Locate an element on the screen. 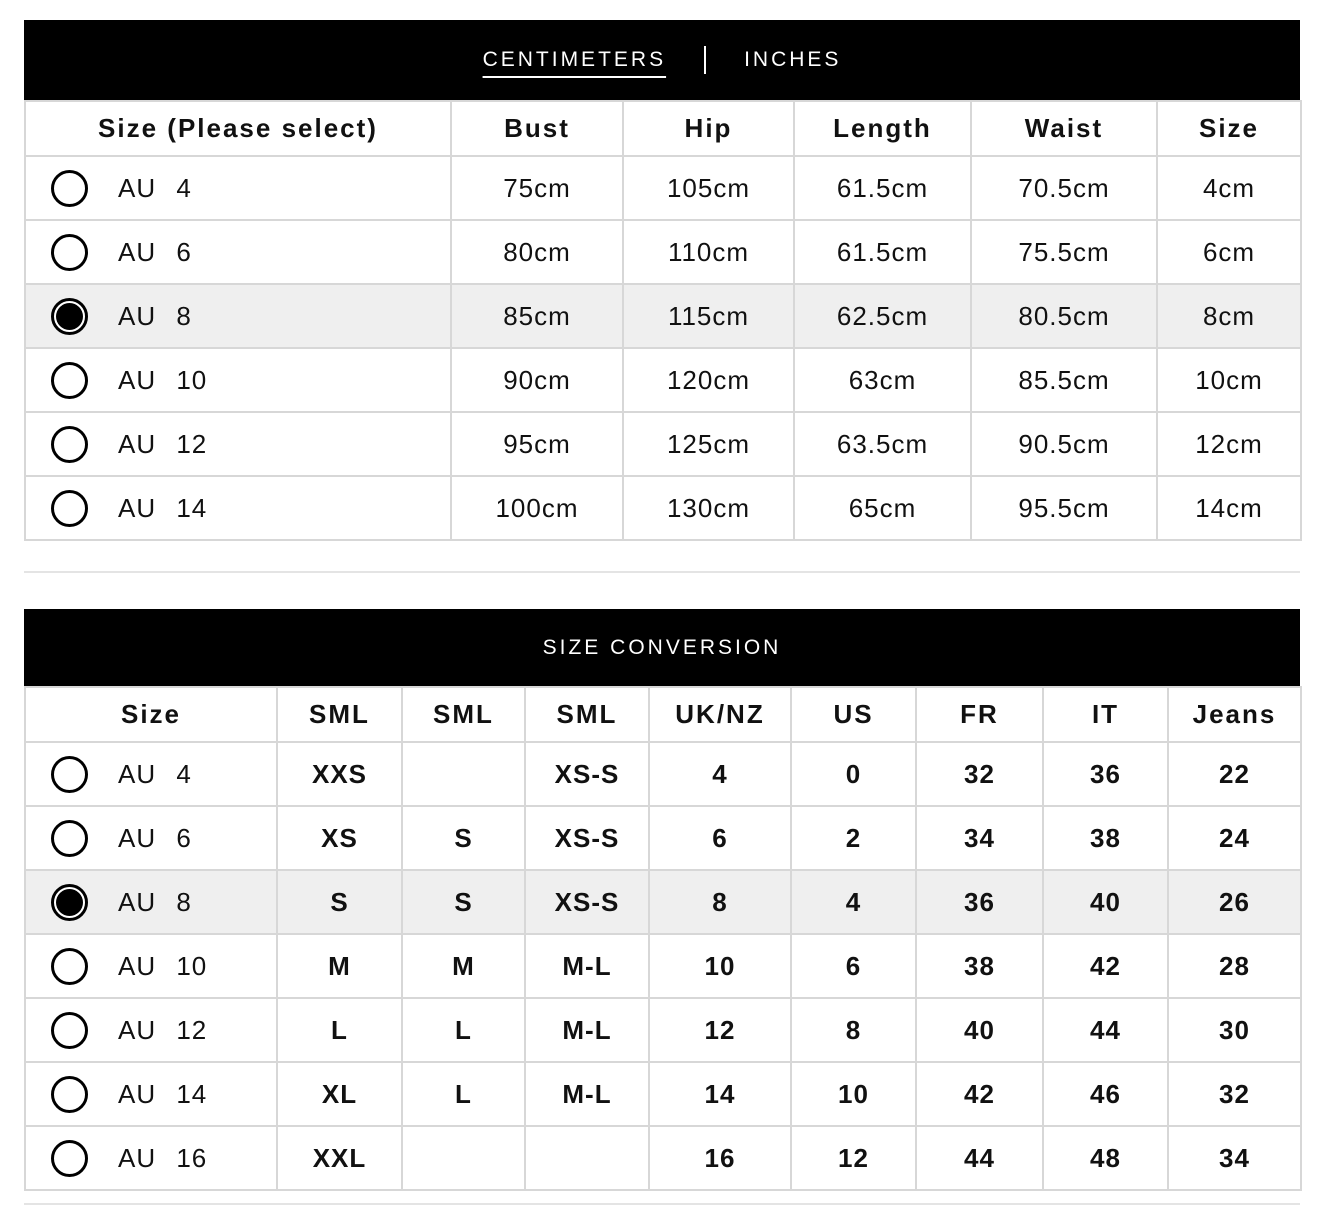 This screenshot has height=1205, width=1324. column-header: IT is located at coordinates (1105, 714).